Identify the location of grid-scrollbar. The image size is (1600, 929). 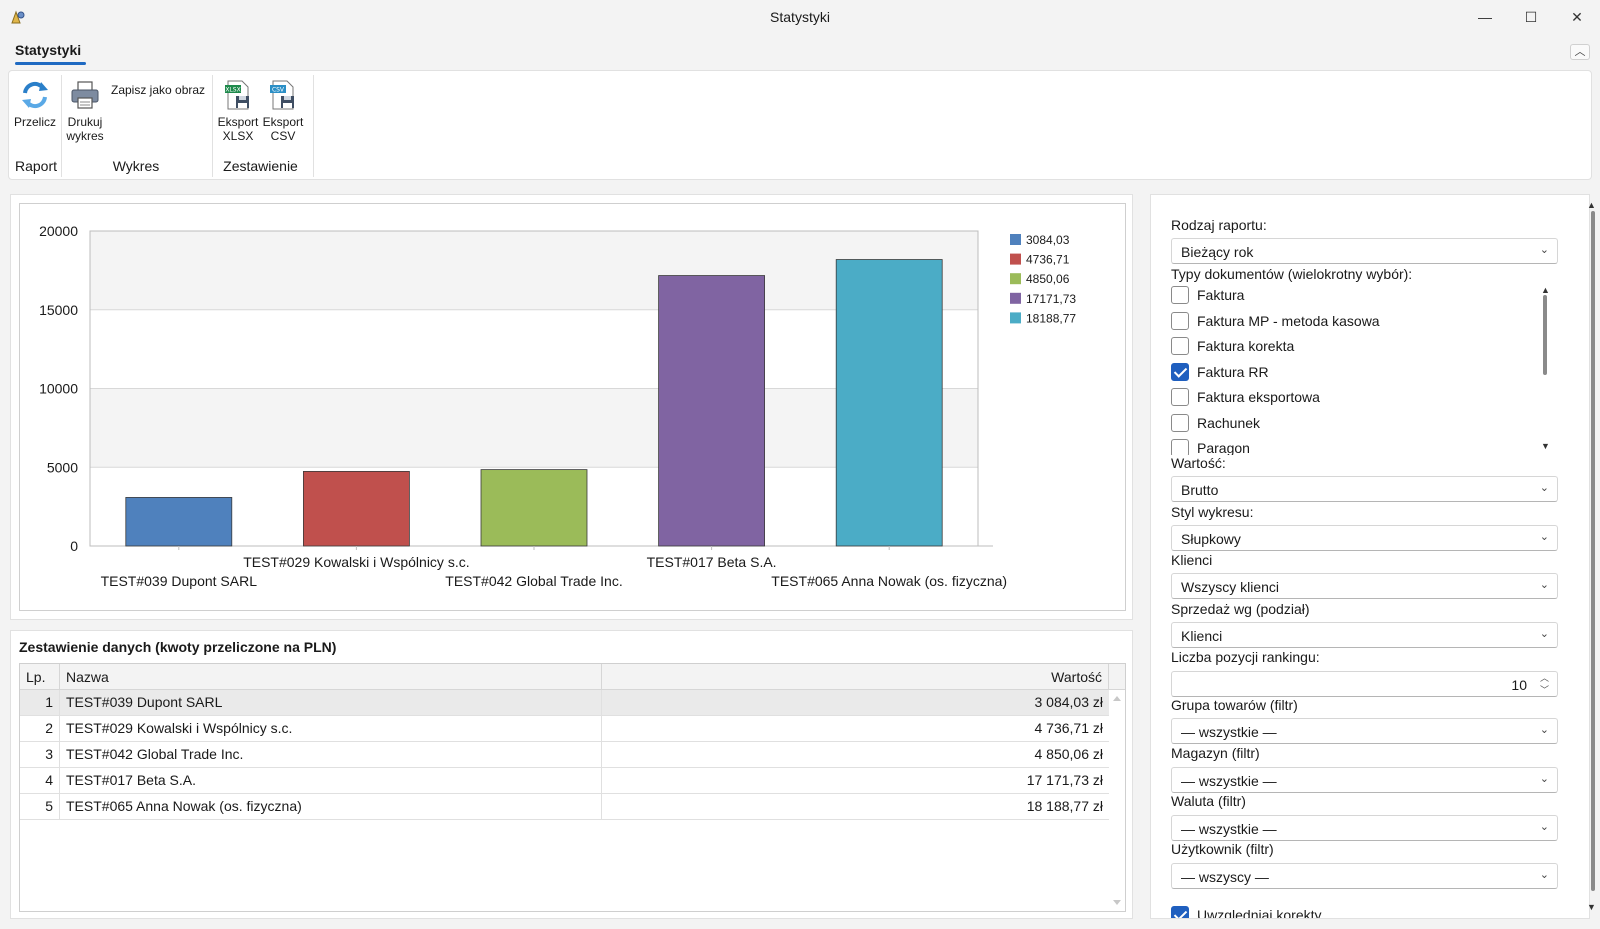
(1117, 800).